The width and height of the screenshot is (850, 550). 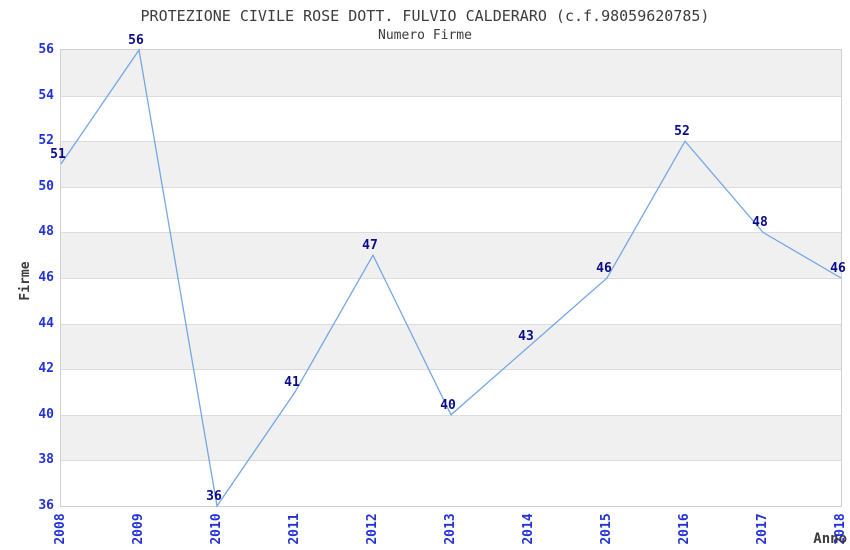 I want to click on y-tick-label: 40, so click(x=46, y=414).